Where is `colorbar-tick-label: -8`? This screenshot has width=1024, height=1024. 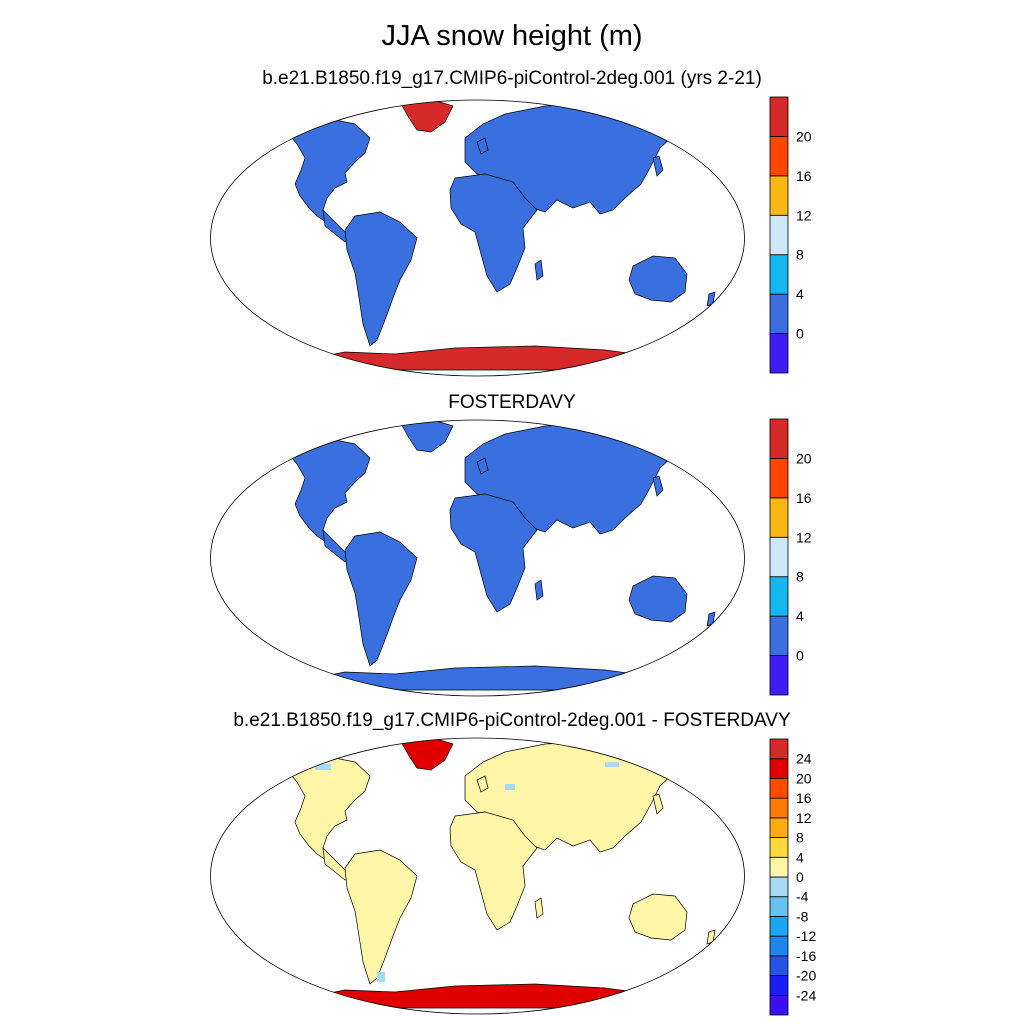 colorbar-tick-label: -8 is located at coordinates (802, 916).